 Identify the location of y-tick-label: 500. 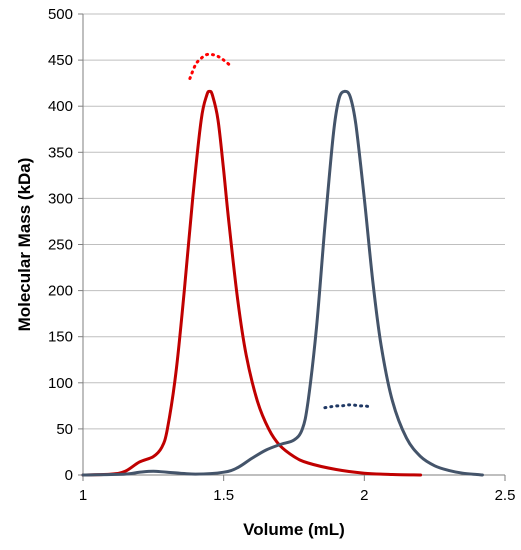
(60, 14).